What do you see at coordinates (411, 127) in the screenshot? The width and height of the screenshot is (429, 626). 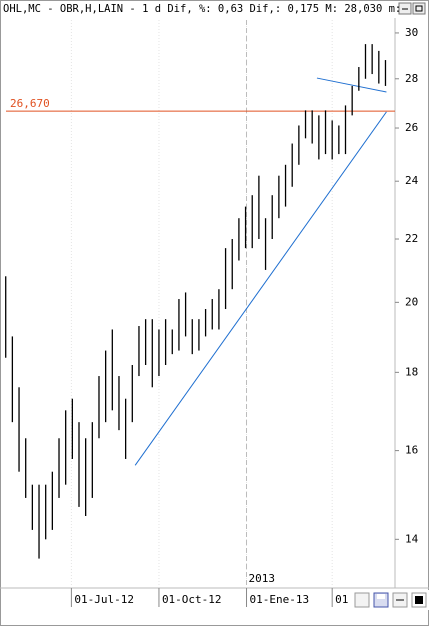 I see `y-tick-label: 26` at bounding box center [411, 127].